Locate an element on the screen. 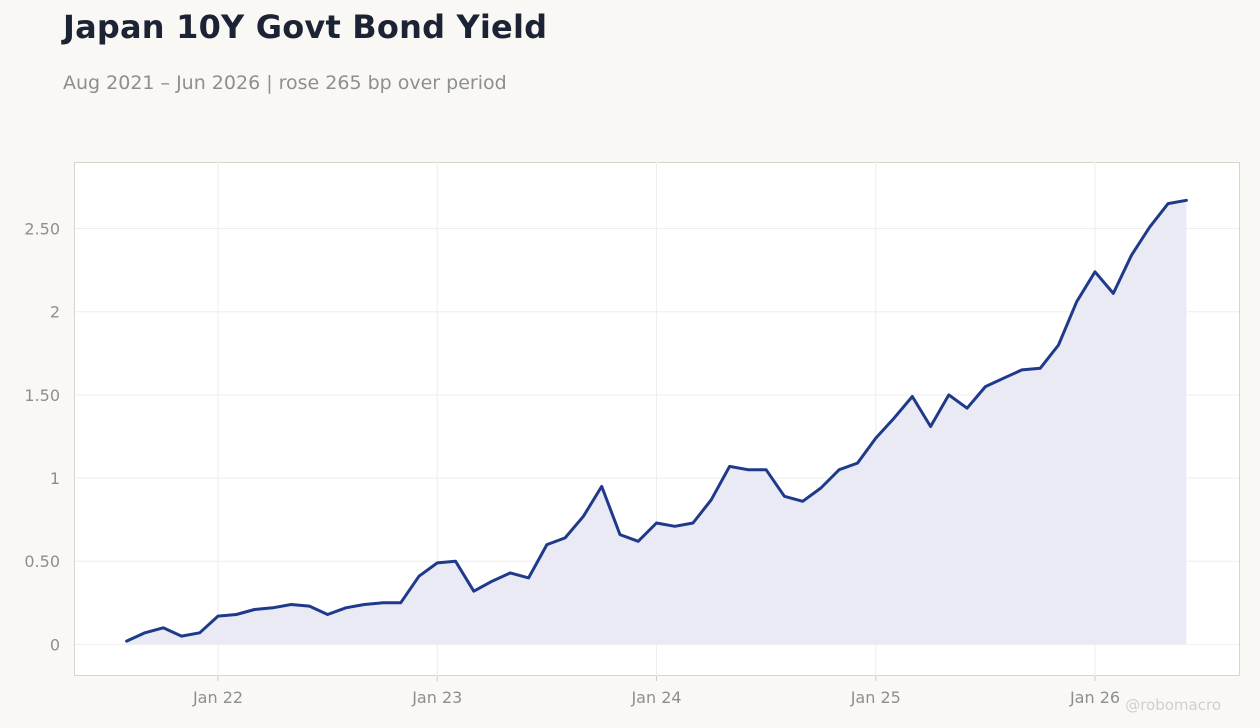 The image size is (1260, 728). x-axis-ticks: Jan 22 Jan 23 Jan 24 Jan 25 Jan 26 is located at coordinates (656, 691).